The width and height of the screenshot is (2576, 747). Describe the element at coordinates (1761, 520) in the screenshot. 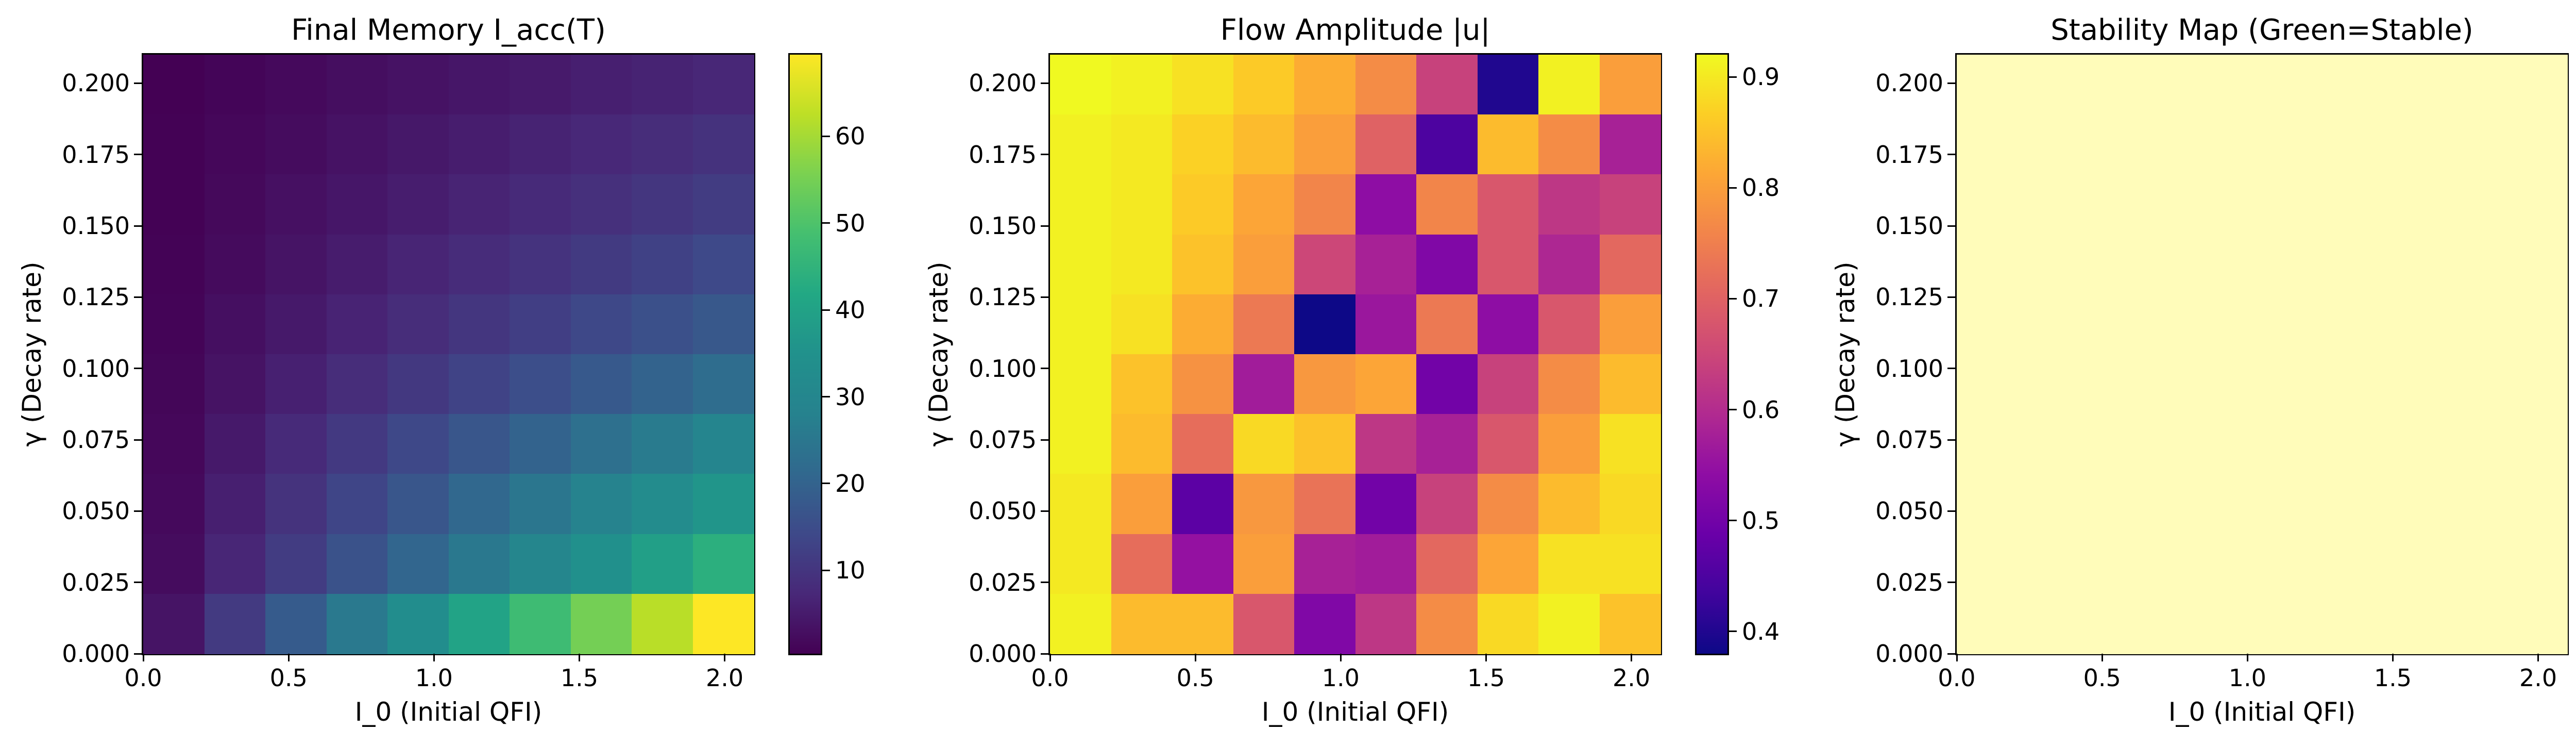

I see `colorbar-tick-label: 0.5` at that location.